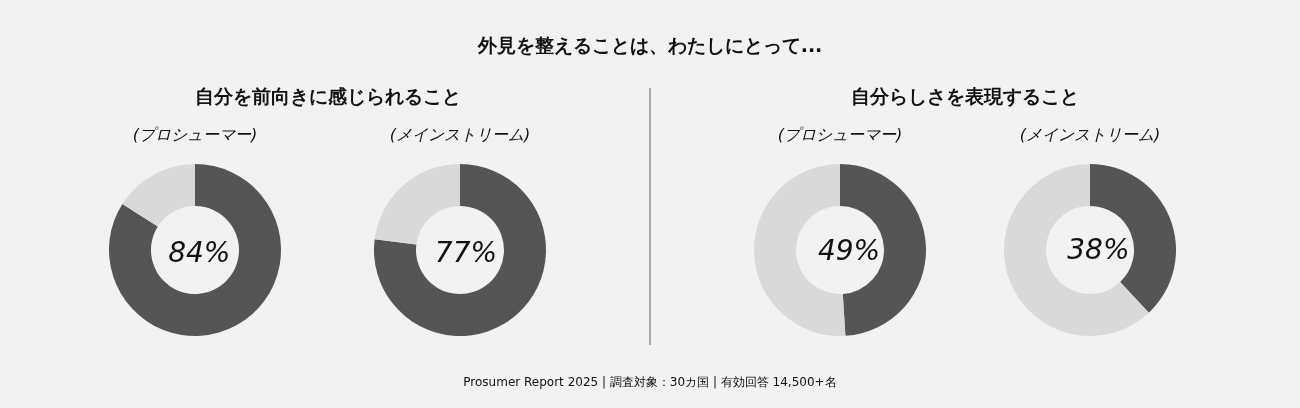 The image size is (1300, 408). I want to click on data-label: 77%, so click(466, 253).